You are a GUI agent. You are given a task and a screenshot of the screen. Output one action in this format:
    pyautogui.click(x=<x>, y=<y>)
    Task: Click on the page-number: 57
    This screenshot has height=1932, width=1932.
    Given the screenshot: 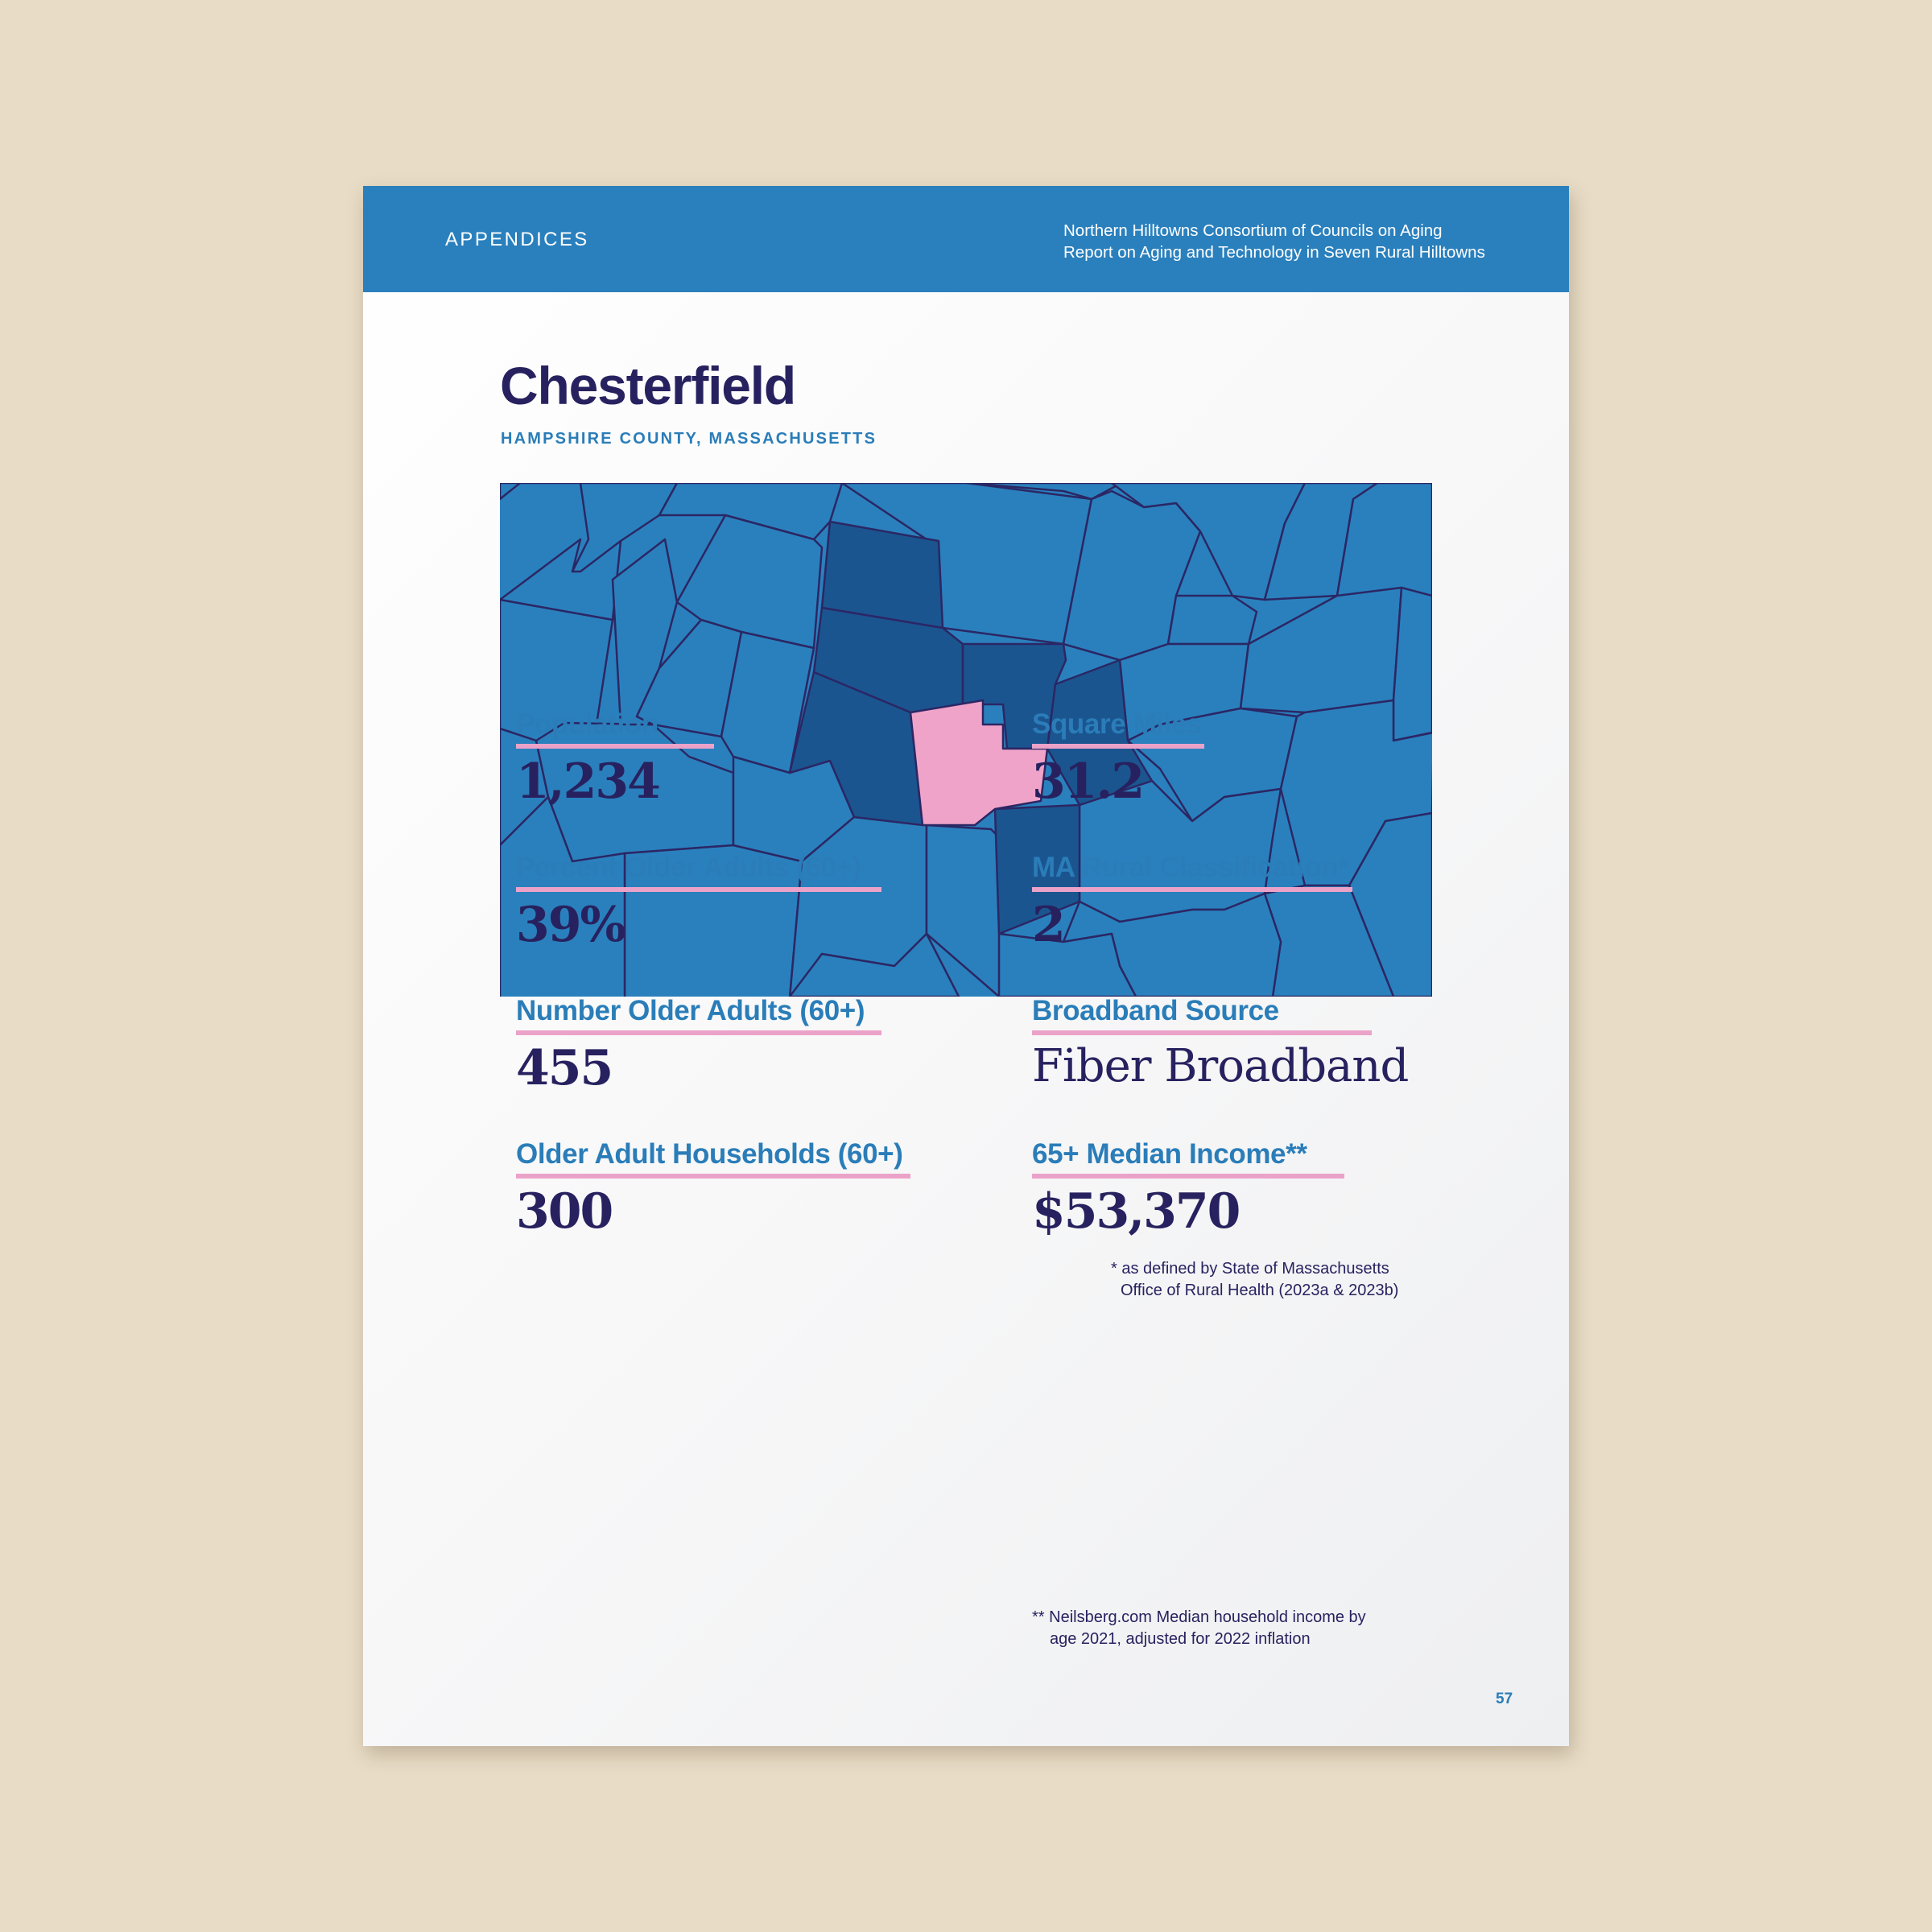 What is the action you would take?
    pyautogui.click(x=1504, y=1698)
    